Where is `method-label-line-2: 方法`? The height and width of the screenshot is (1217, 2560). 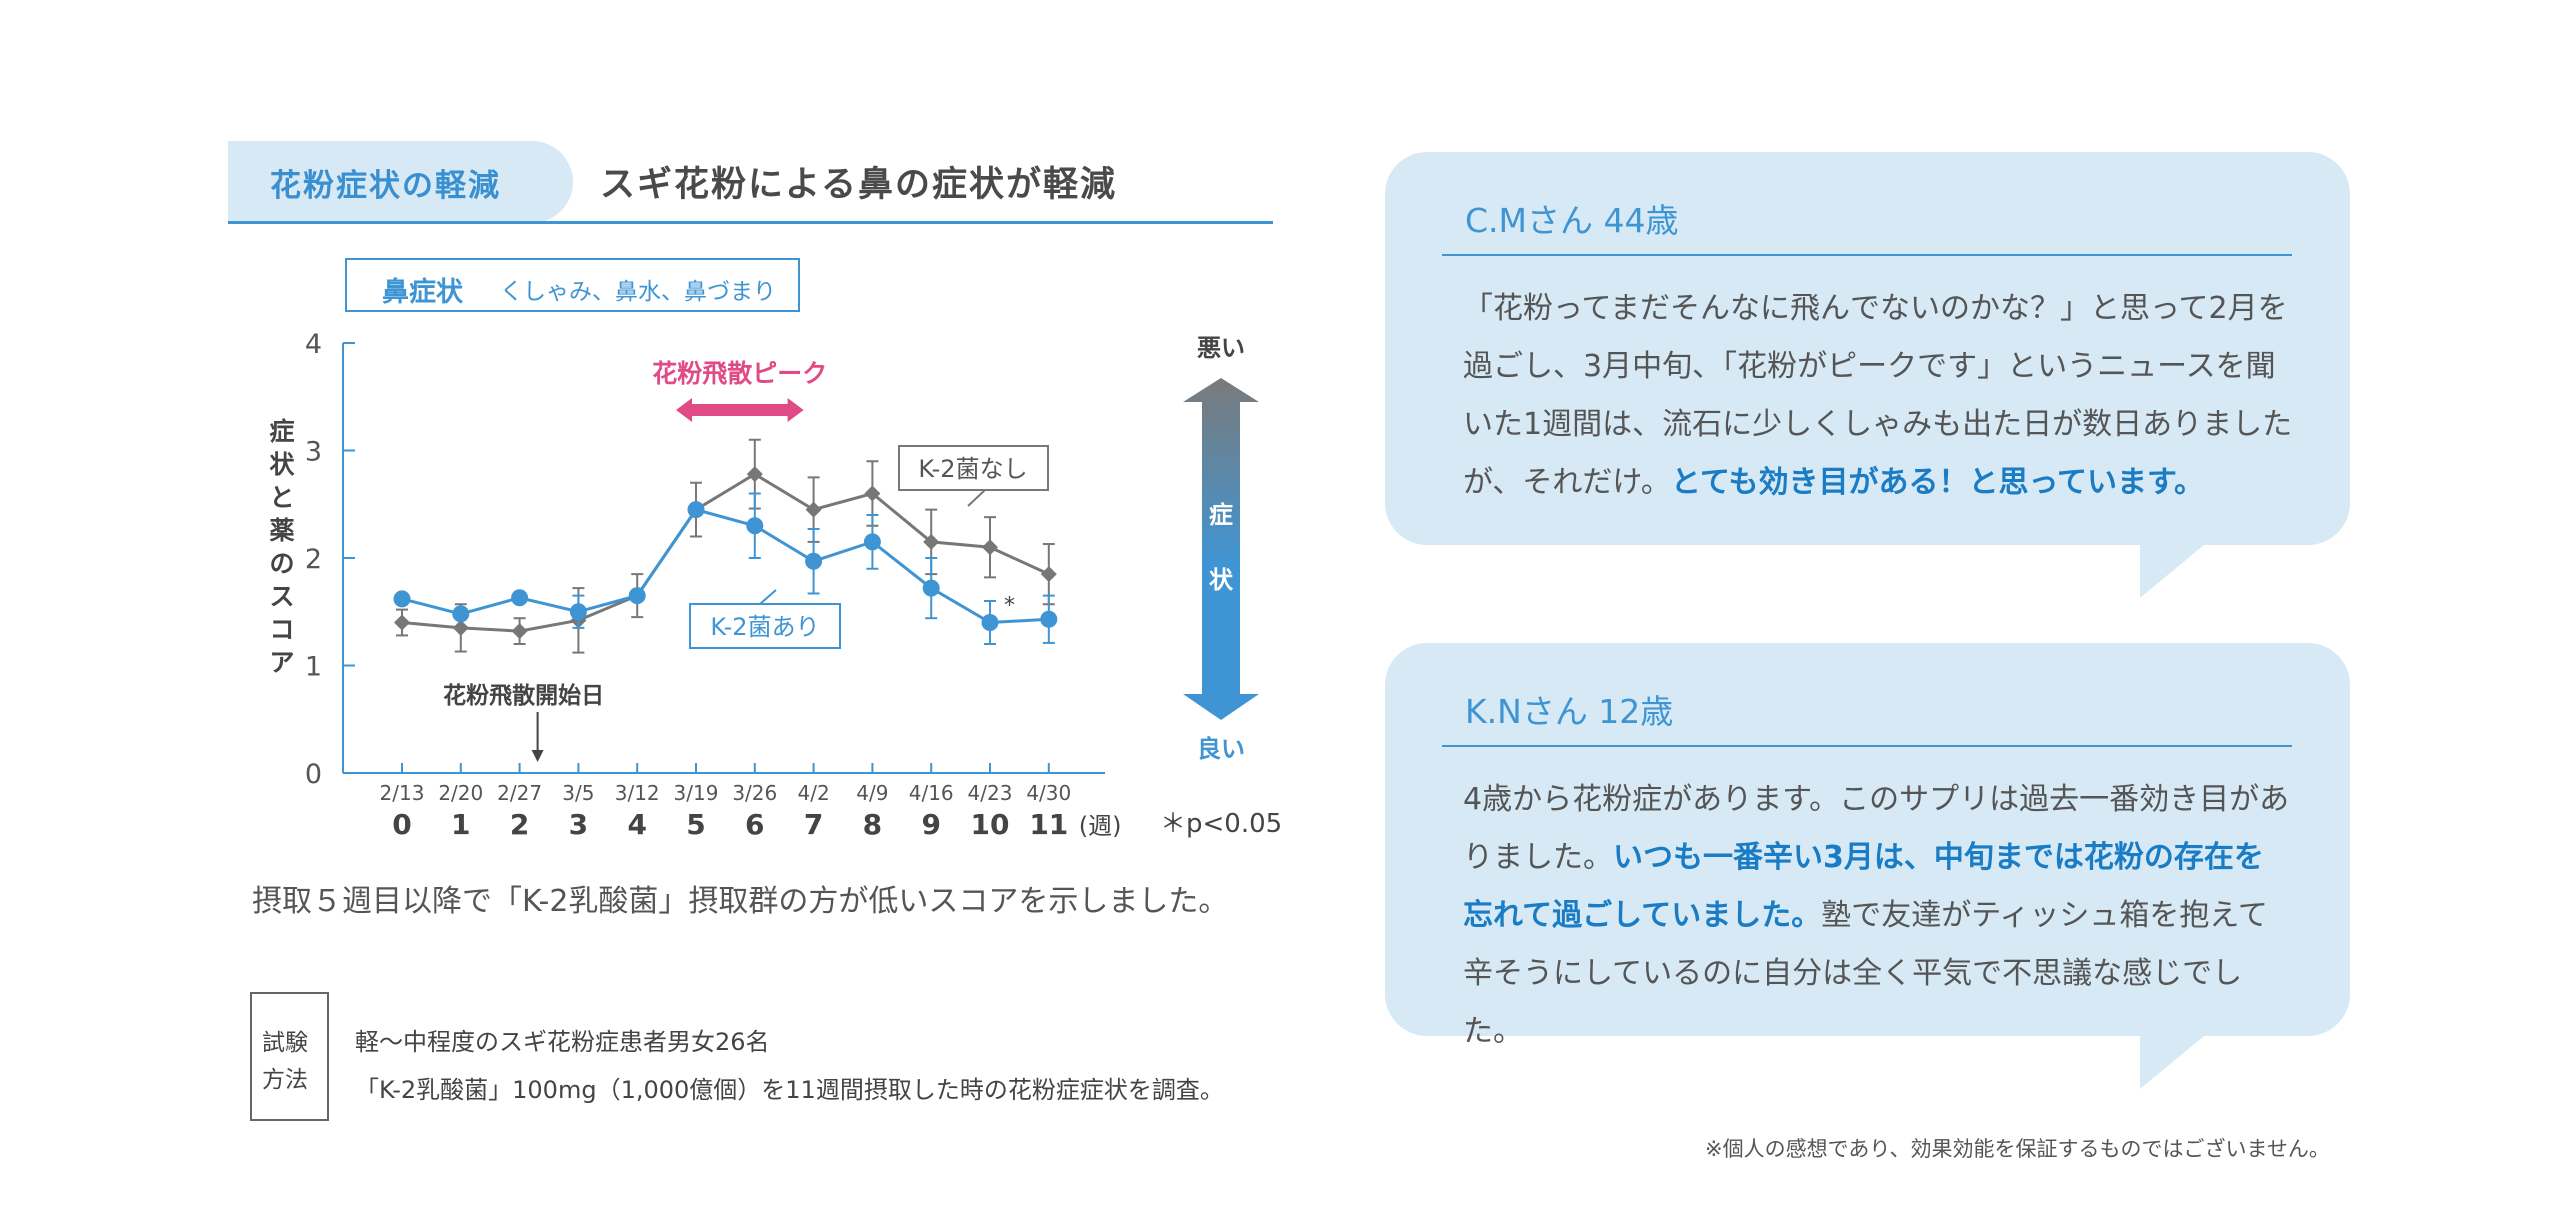
method-label-line-2: 方法 is located at coordinates (285, 1080).